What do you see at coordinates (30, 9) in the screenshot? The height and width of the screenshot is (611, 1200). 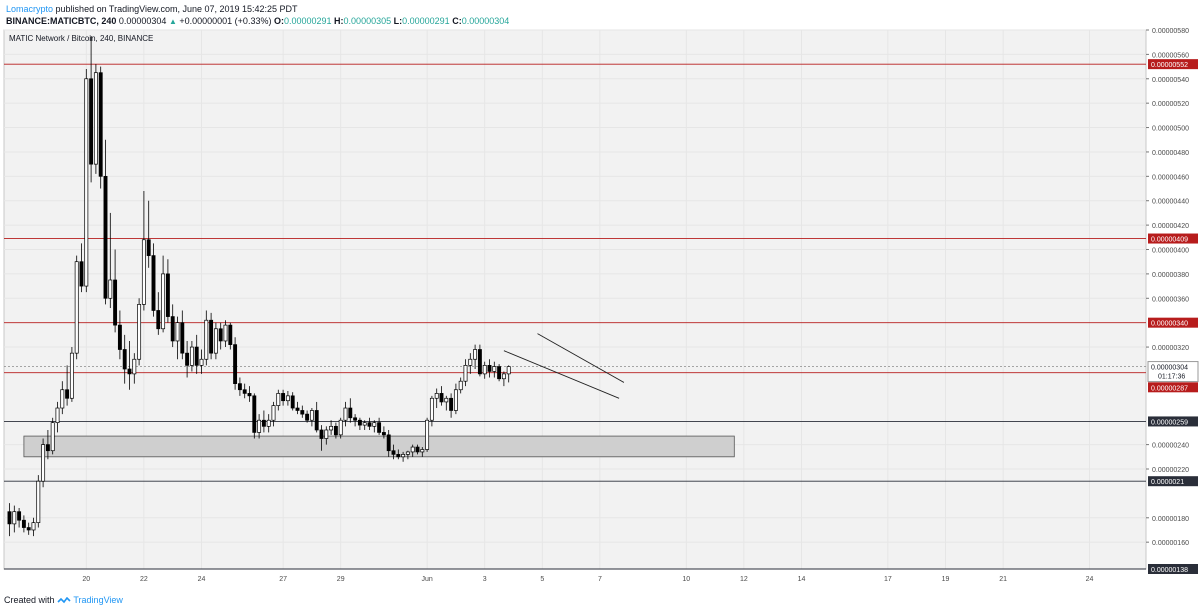 I see `author-link: Lomacrypto` at bounding box center [30, 9].